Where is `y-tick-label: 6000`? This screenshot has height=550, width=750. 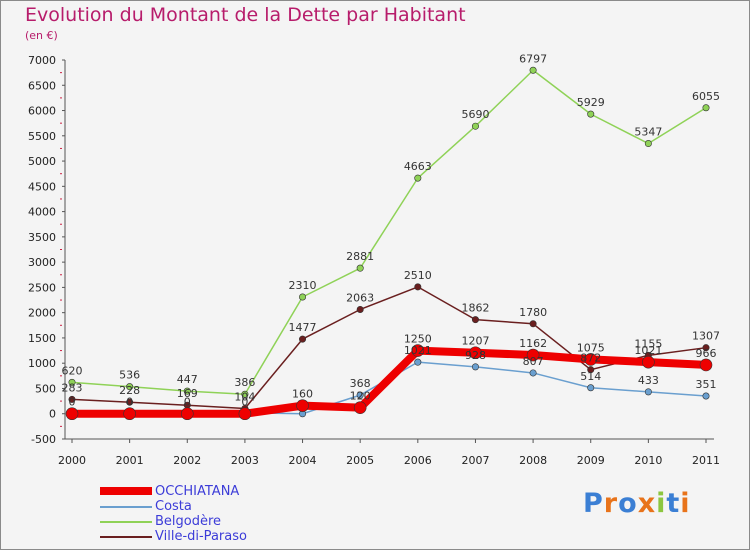
y-tick-label: 6000 is located at coordinates (42, 111).